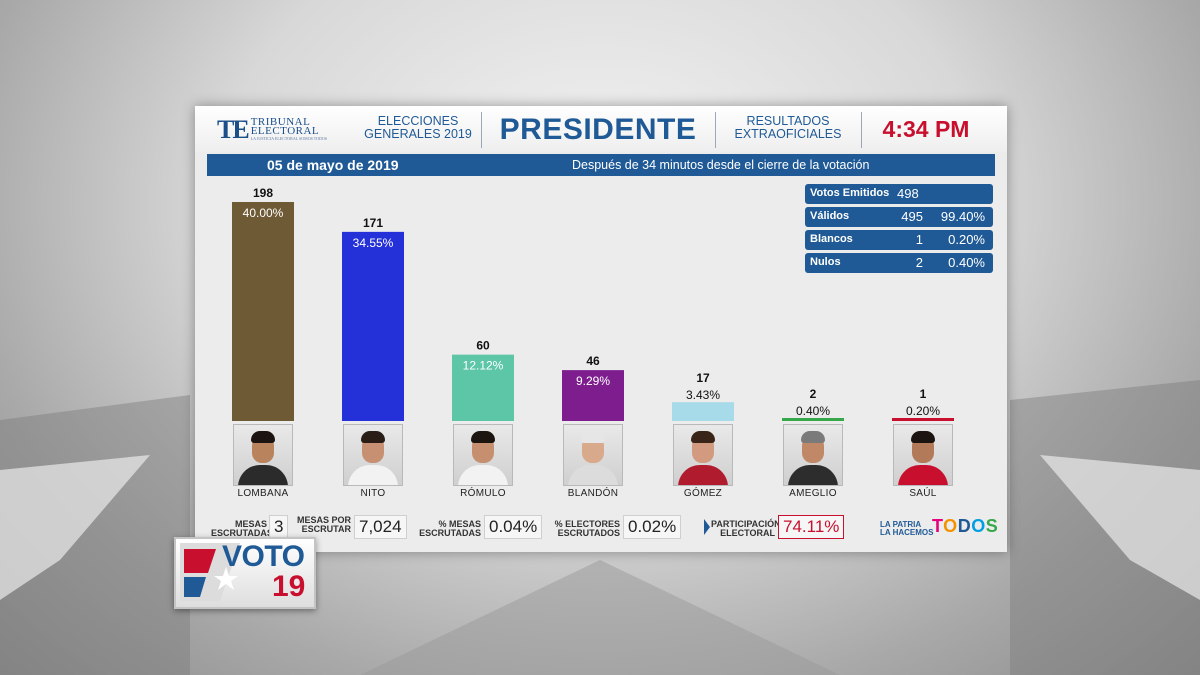 The image size is (1200, 675). I want to click on value-label: 17, so click(703, 378).